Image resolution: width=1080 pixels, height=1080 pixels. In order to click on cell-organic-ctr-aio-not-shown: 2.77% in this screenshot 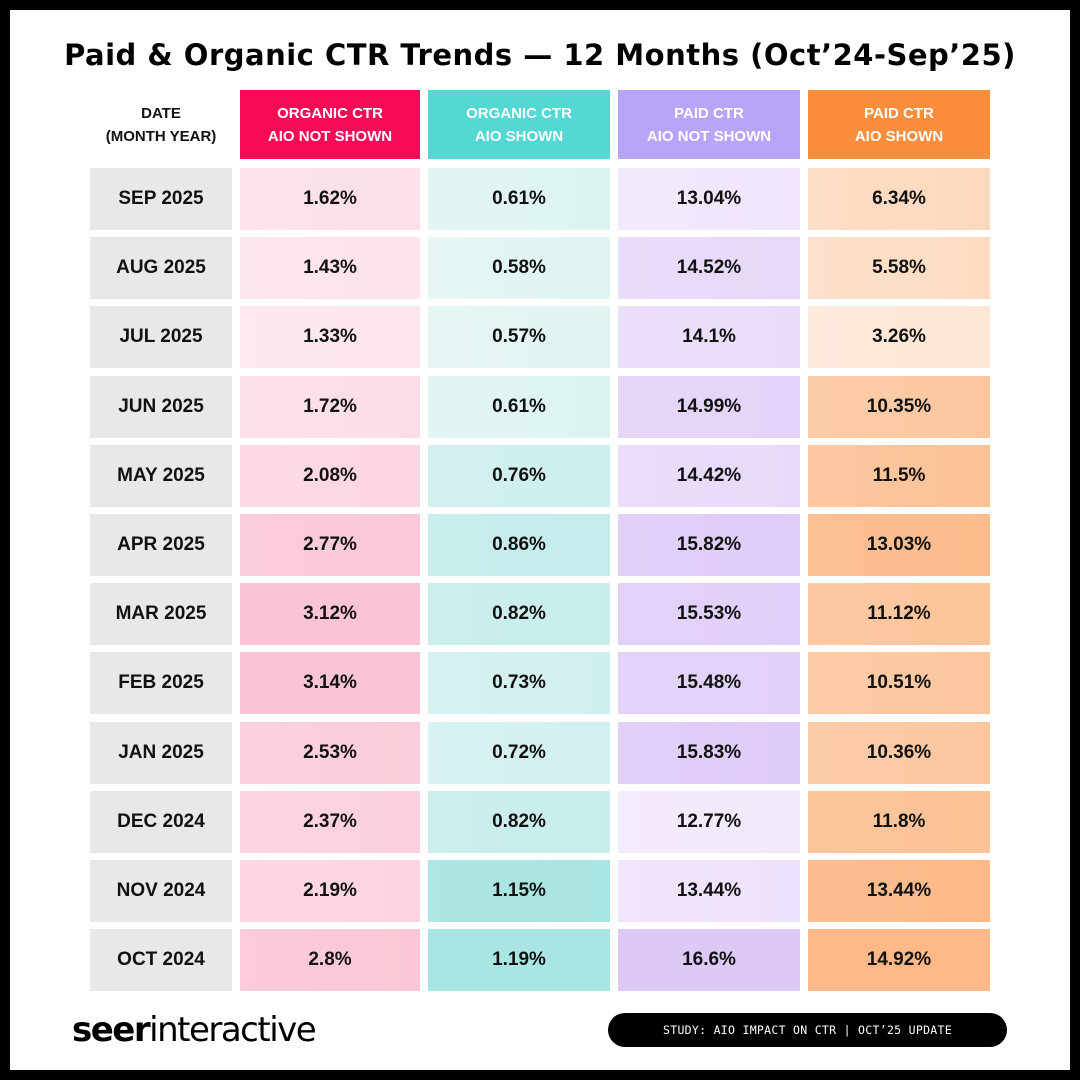, I will do `click(330, 545)`.